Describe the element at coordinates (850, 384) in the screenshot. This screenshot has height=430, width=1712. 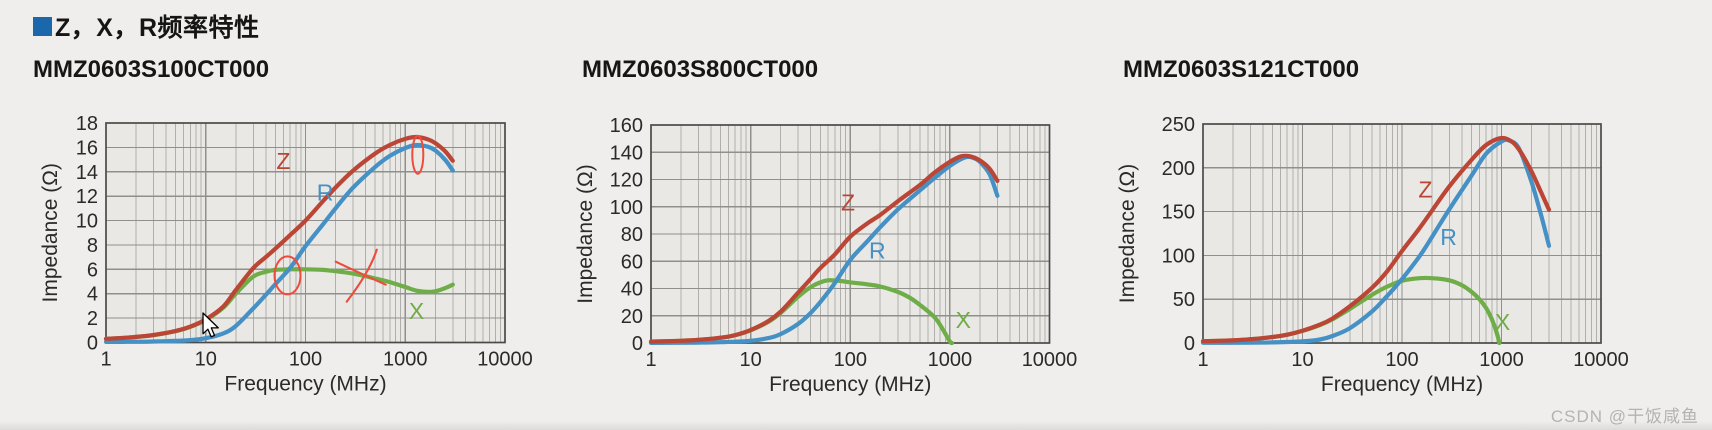
I see `chart-2-xlabel: Frequency (MHz)` at that location.